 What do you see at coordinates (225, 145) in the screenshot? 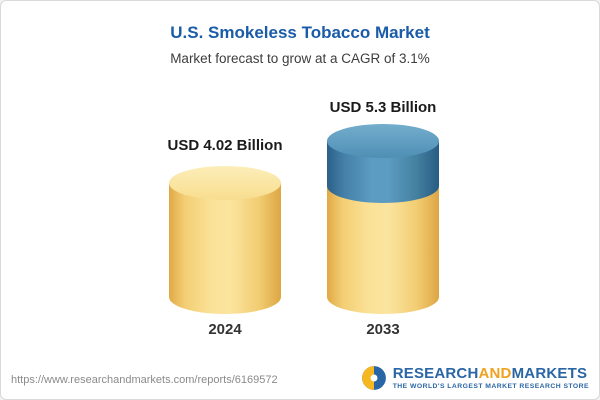
I see `value-label-2024: USD 4.02 Billion` at bounding box center [225, 145].